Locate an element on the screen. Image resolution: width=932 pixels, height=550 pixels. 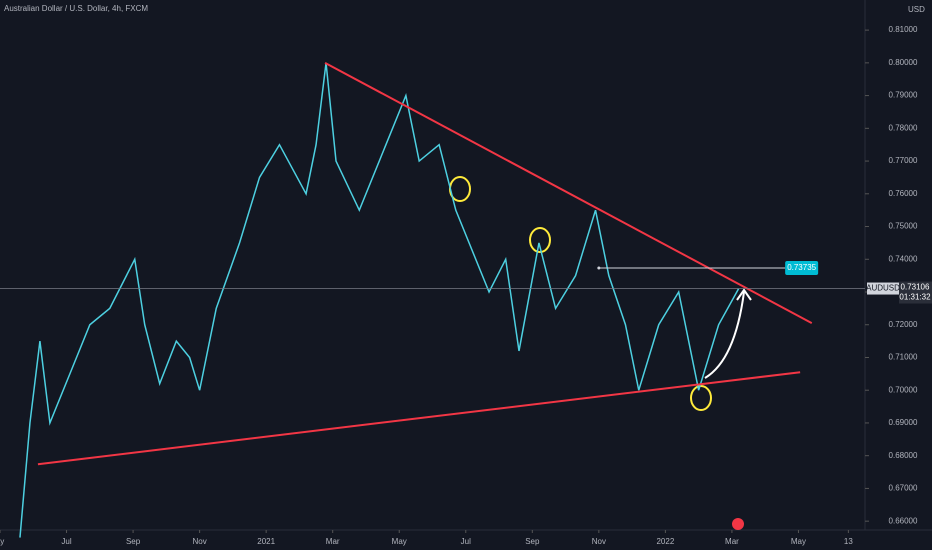
y-tick-label: 0.78000 is located at coordinates (903, 127).